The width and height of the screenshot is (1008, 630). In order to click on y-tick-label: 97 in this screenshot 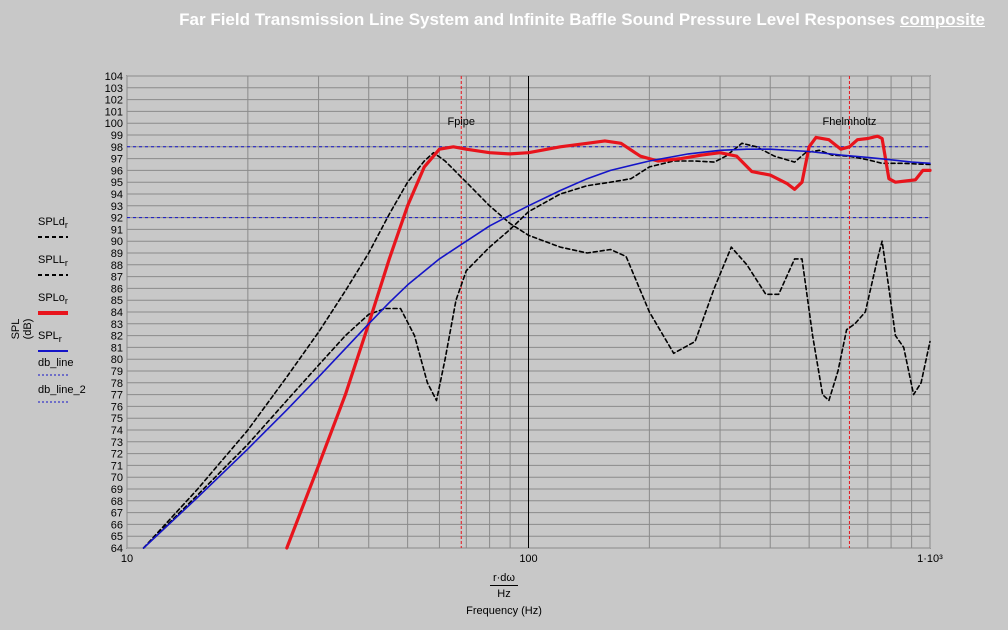, I will do `click(117, 160)`.